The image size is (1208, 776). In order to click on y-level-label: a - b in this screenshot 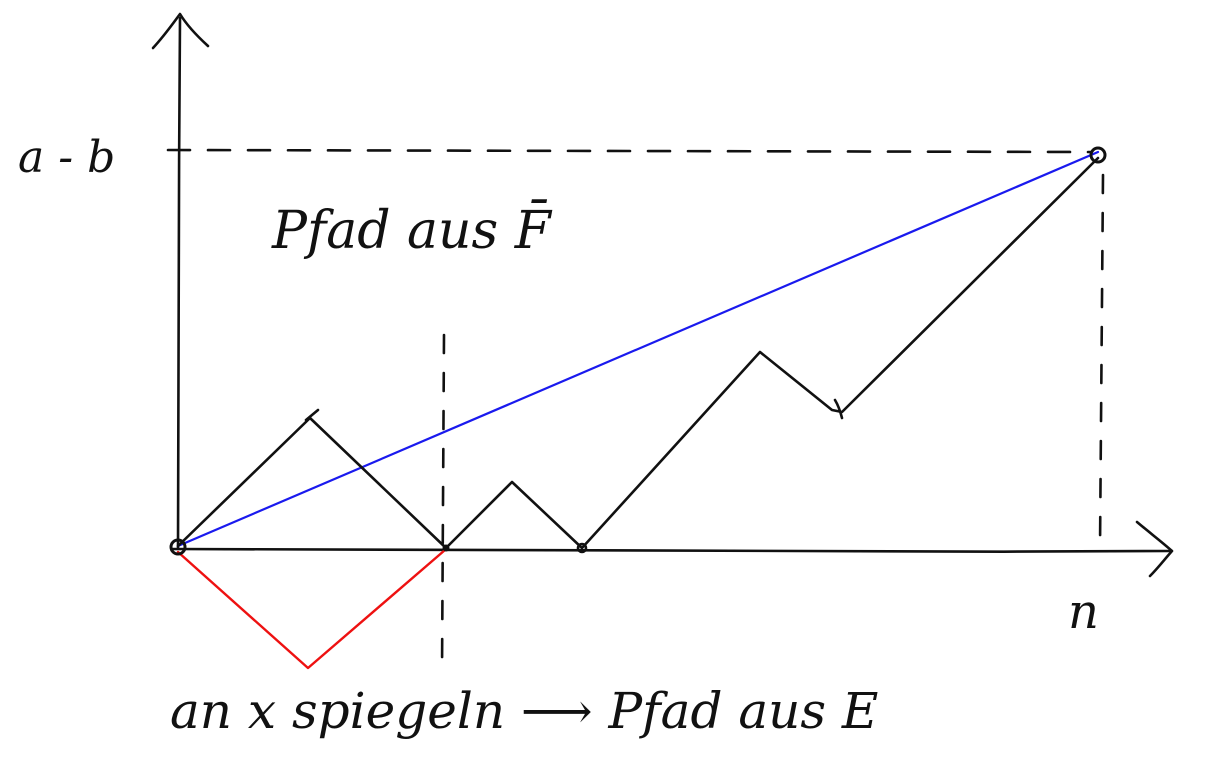, I will do `click(66, 157)`.